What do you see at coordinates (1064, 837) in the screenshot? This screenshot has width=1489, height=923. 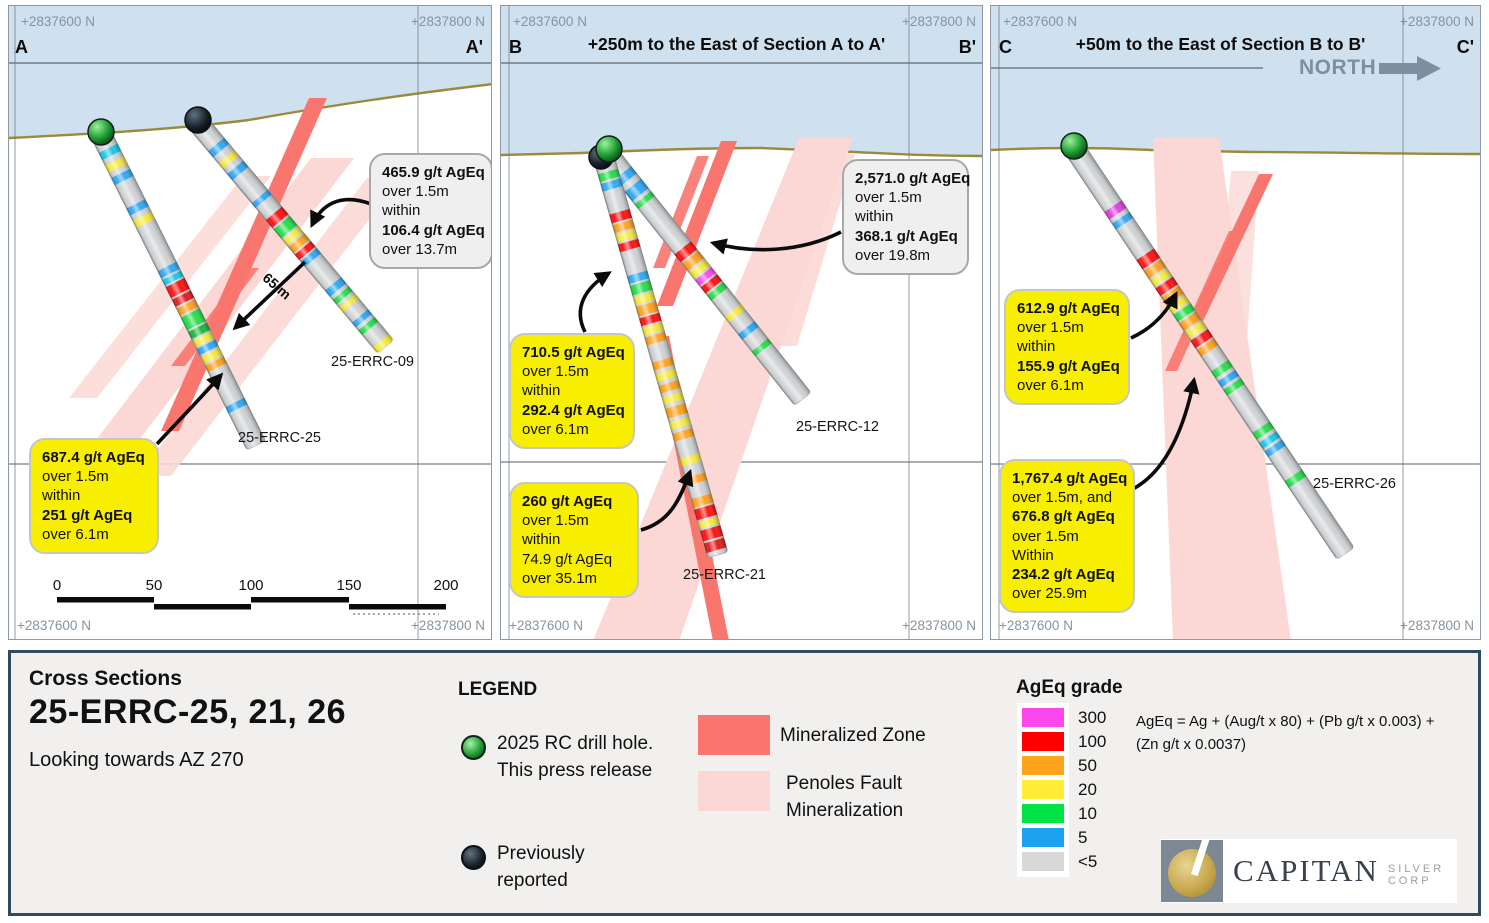 I see `ageq-scale-row: 5` at bounding box center [1064, 837].